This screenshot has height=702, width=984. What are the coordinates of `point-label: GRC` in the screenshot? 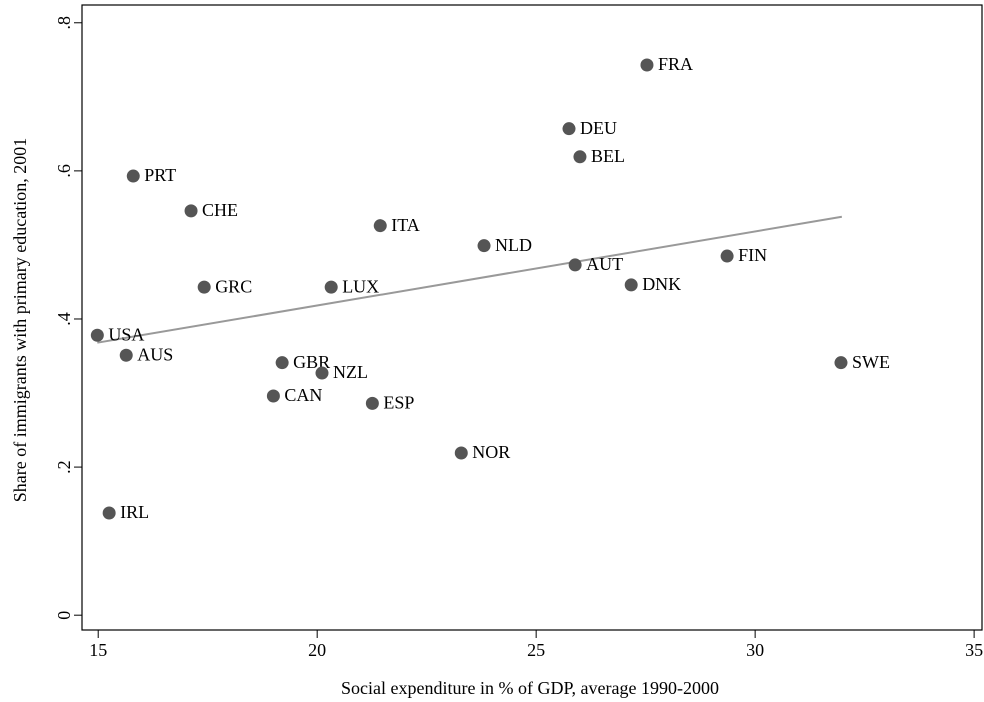 It's located at (233, 286).